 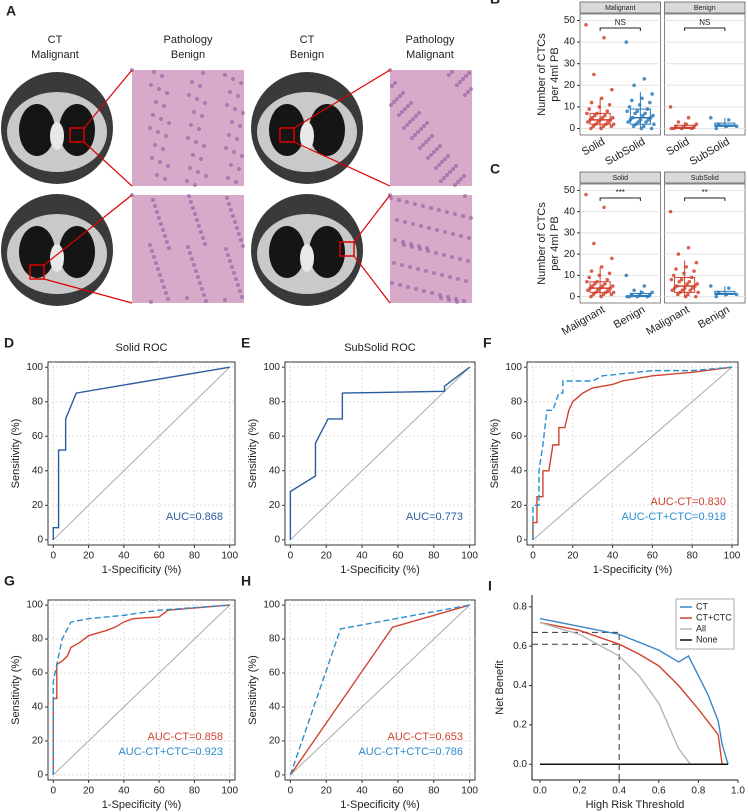 What do you see at coordinates (38, 436) in the screenshot?
I see `y-tick-label: 60` at bounding box center [38, 436].